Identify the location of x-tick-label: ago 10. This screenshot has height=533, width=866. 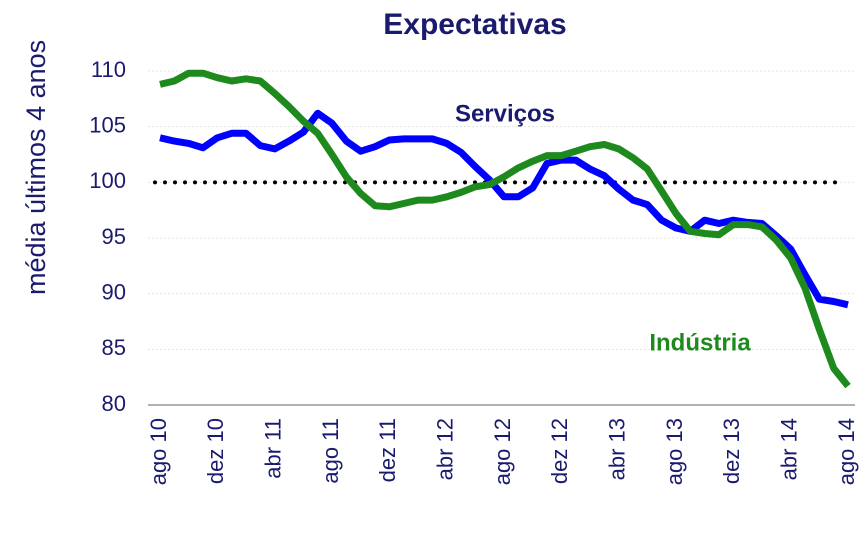
(158, 451).